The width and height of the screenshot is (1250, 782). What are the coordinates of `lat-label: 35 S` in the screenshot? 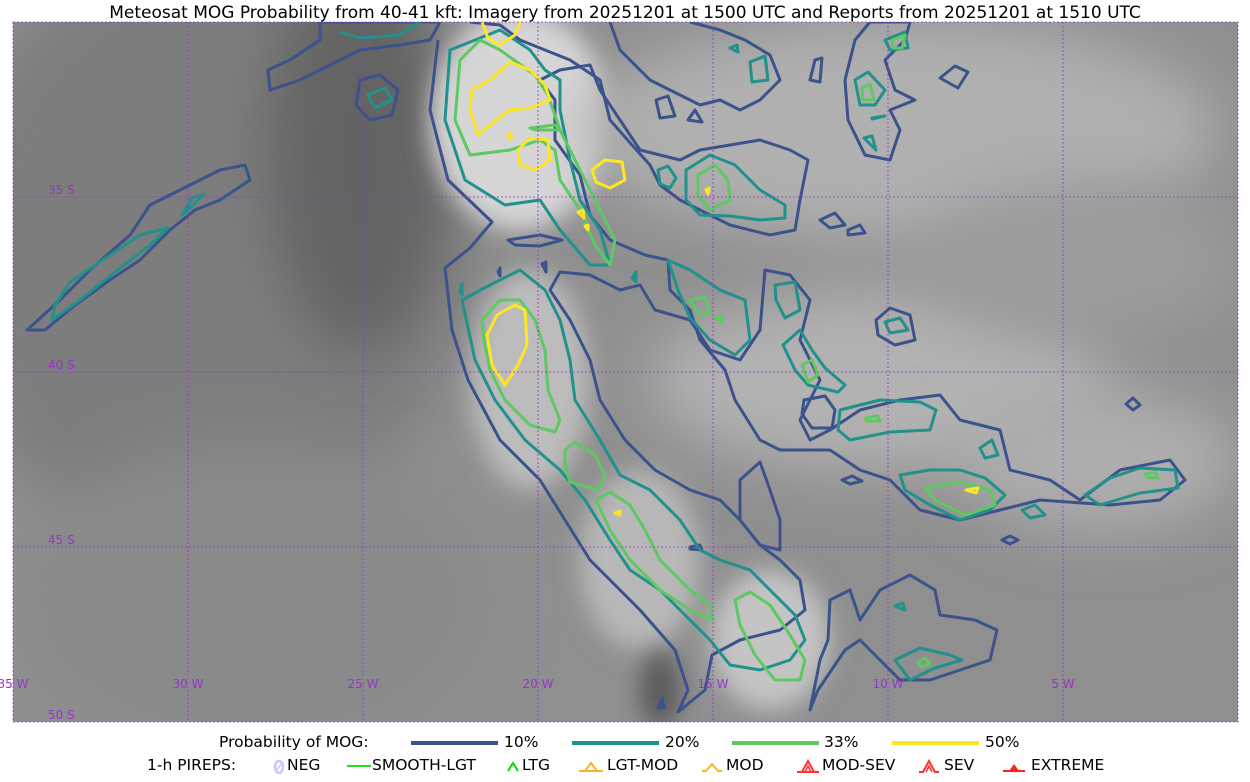 It's located at (61, 190).